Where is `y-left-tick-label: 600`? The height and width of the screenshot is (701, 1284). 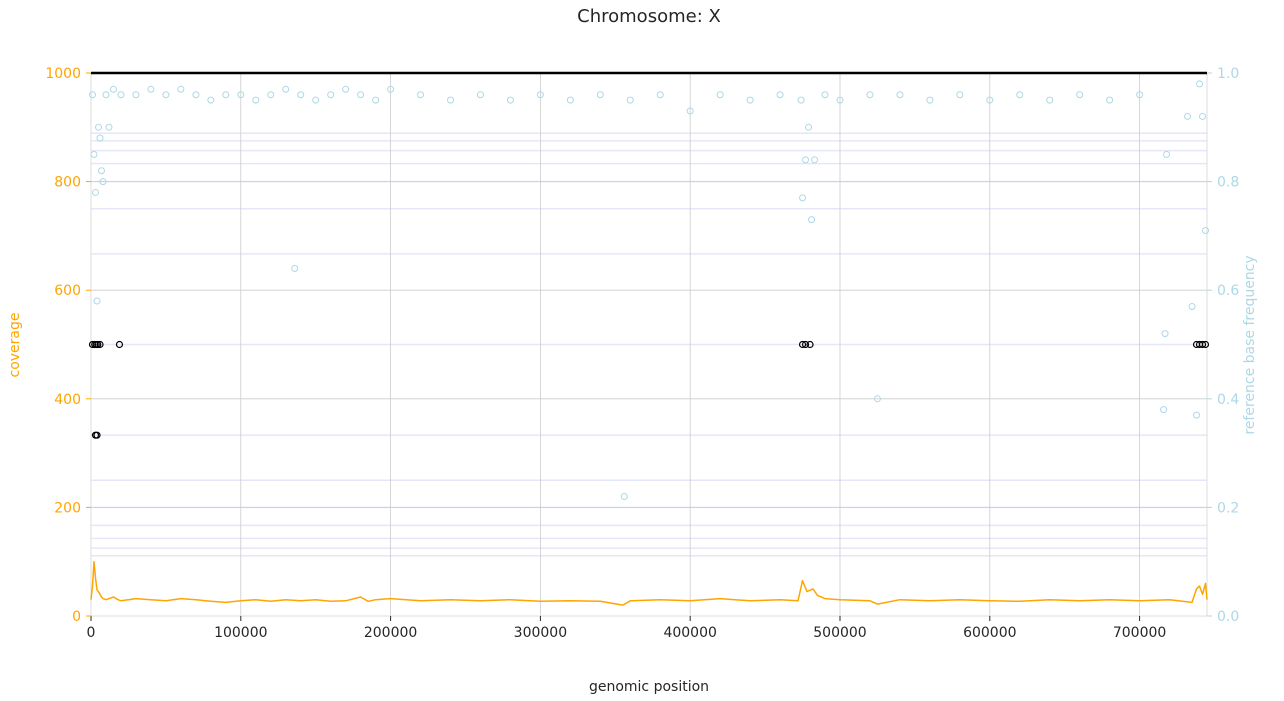 y-left-tick-label: 600 is located at coordinates (67, 291).